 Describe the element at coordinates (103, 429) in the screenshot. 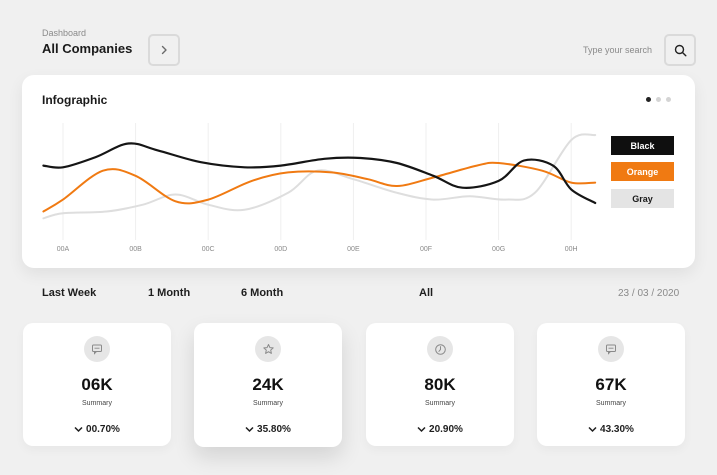

I see `stat-change-value: 00.70%` at that location.